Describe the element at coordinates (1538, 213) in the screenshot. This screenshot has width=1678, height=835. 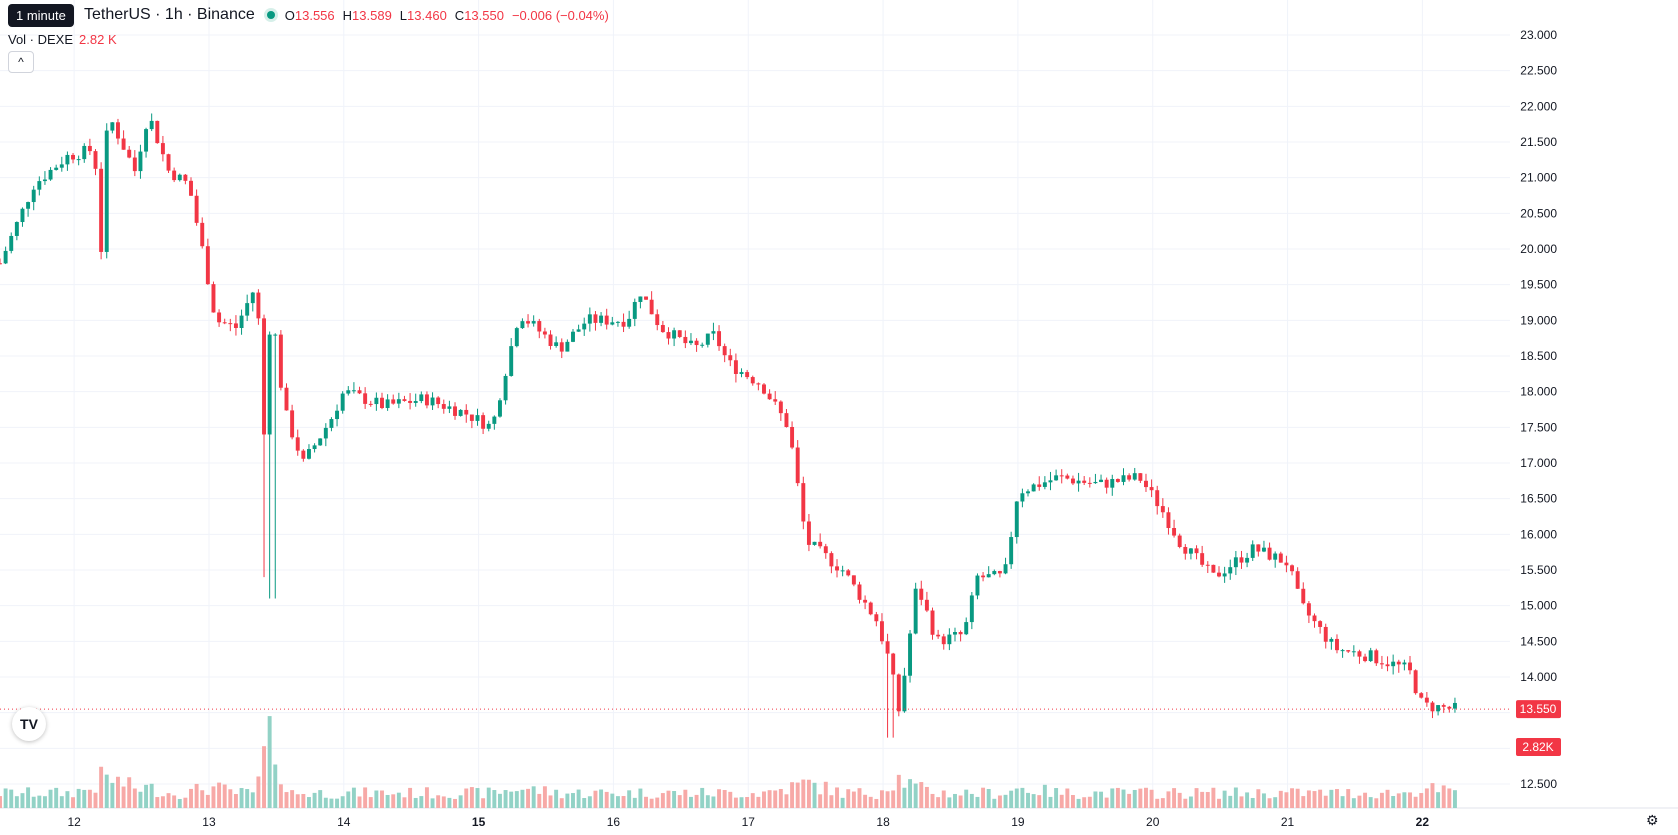
I see `y-tick-label: 20.500` at that location.